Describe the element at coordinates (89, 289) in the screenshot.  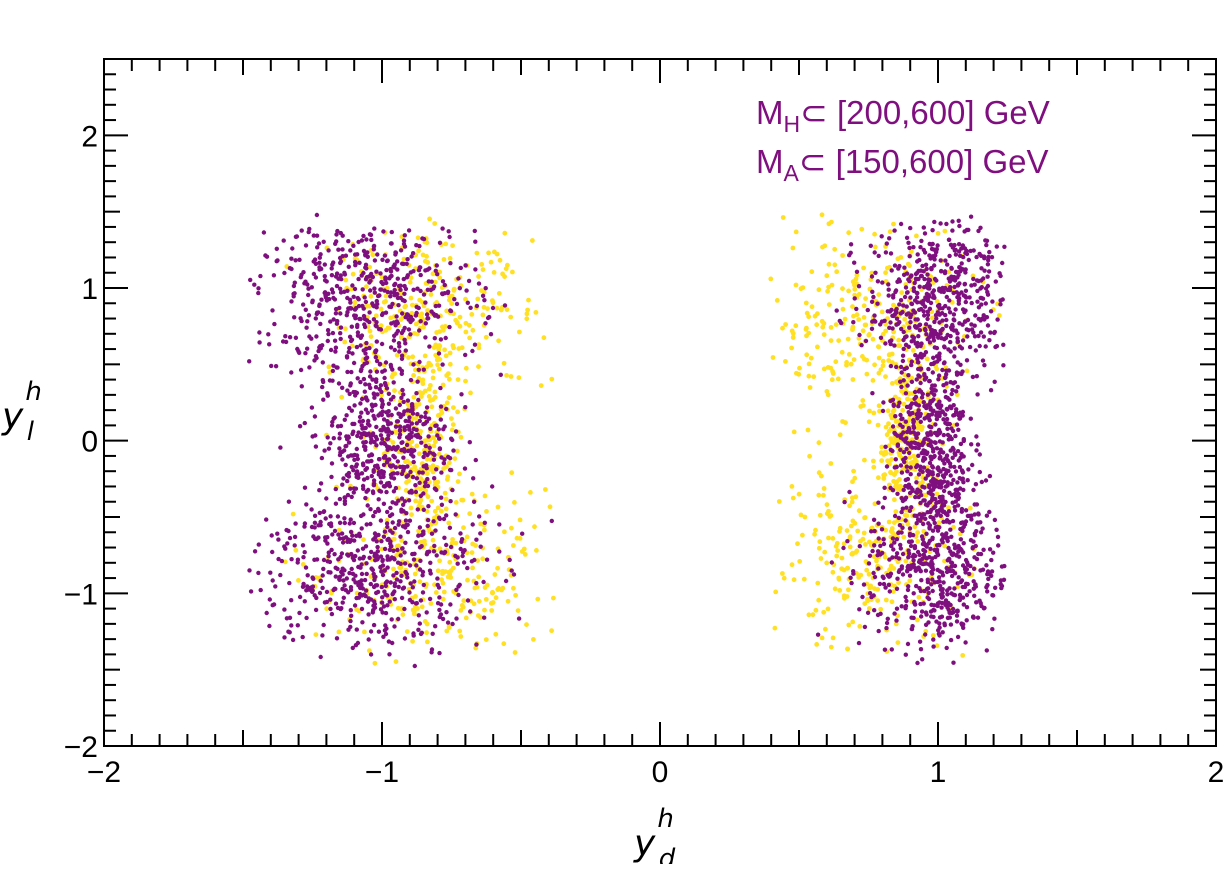
I see `y-tick-label: 1` at that location.